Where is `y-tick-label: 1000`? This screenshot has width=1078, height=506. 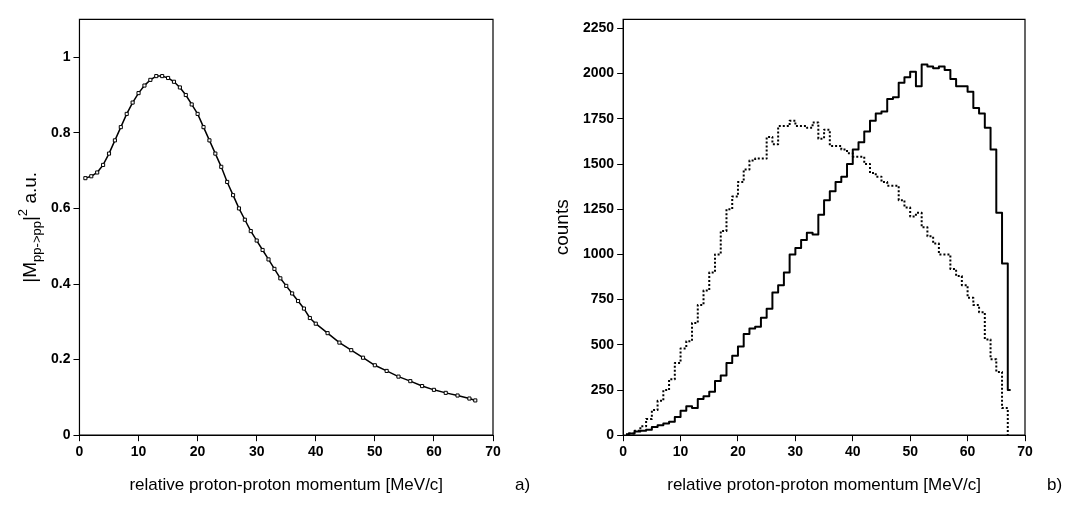 y-tick-label: 1000 is located at coordinates (598, 253).